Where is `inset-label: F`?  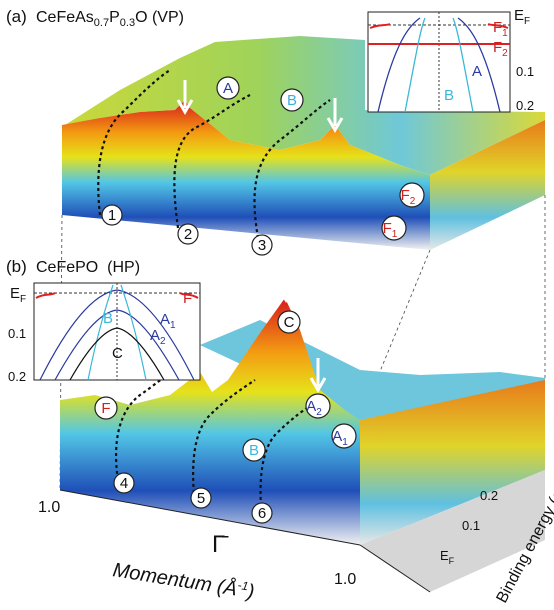 inset-label: F is located at coordinates (187, 298).